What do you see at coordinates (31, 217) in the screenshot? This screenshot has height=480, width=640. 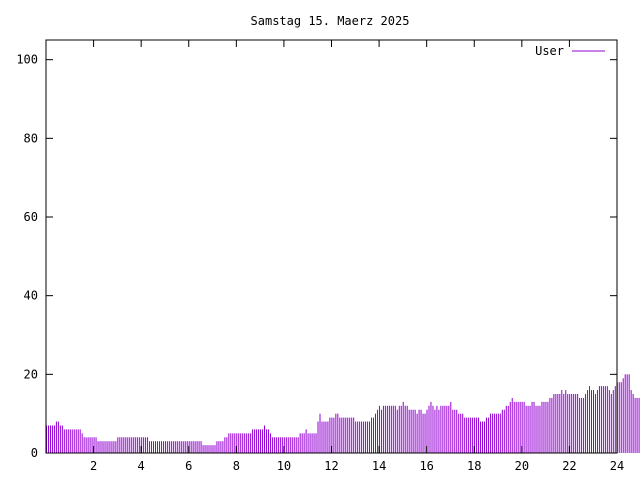 I see `y-tick-label: 60` at bounding box center [31, 217].